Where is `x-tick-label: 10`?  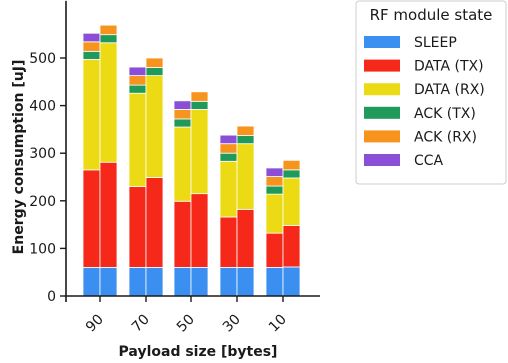
x-tick-label: 10 is located at coordinates (278, 324).